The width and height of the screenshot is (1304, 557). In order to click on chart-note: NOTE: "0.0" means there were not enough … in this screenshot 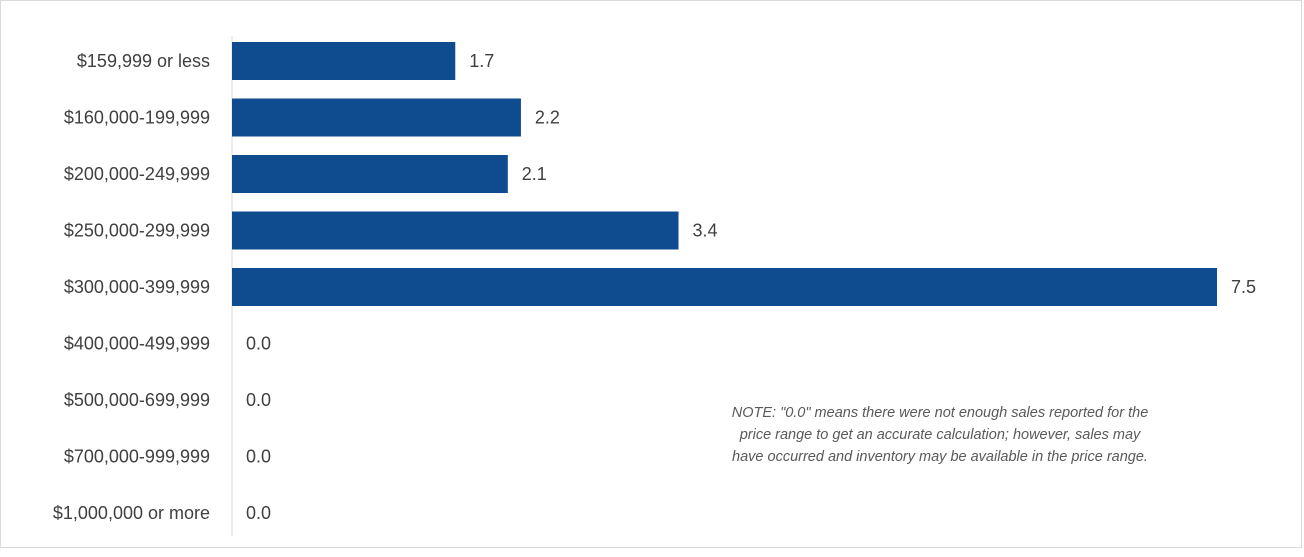, I will do `click(940, 435)`.